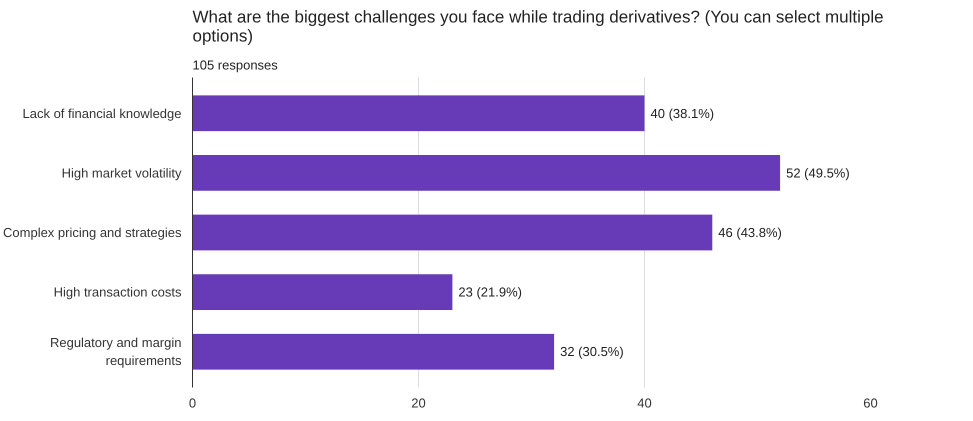 This screenshot has width=973, height=421. Describe the element at coordinates (818, 172) in the screenshot. I see `data-label: 52 (49.5%)` at that location.